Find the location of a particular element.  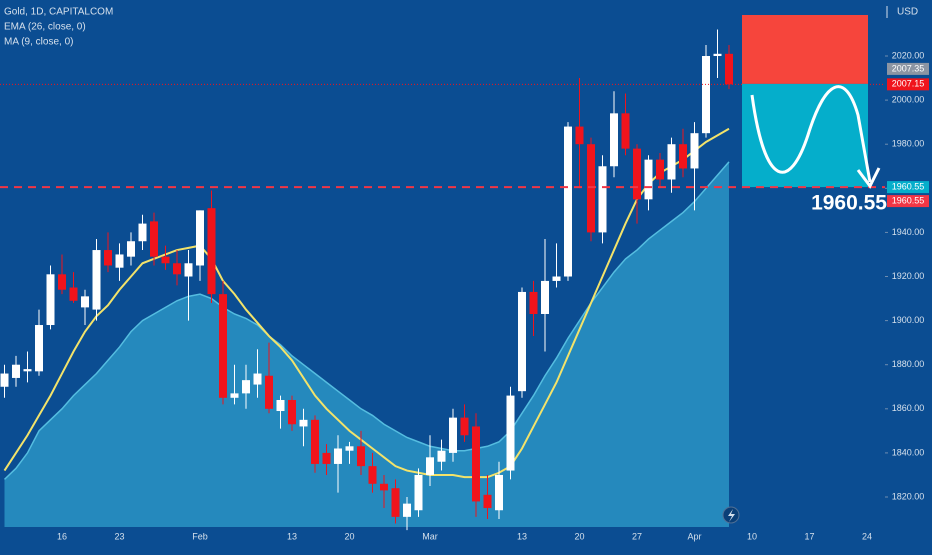

price-label: 2007.15 is located at coordinates (908, 84).